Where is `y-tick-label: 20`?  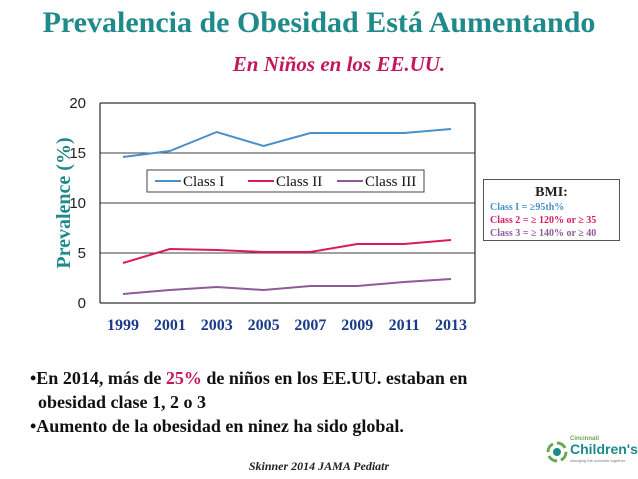
y-tick-label: 20 is located at coordinates (77, 103).